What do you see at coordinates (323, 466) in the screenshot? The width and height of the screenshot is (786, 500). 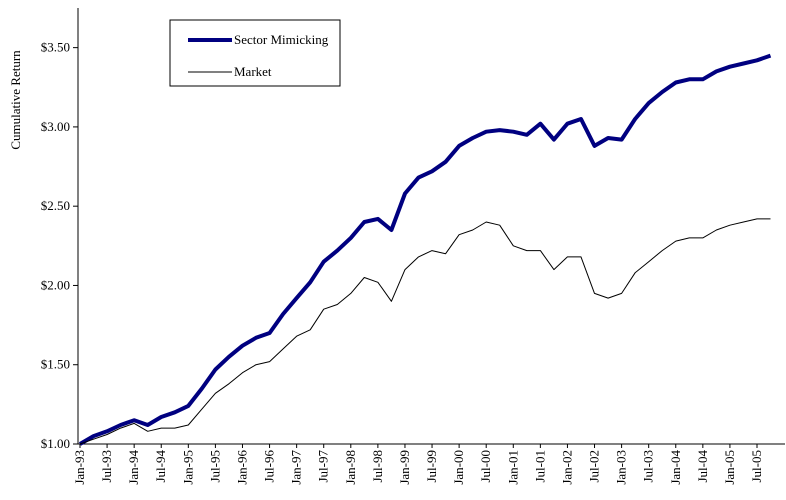 I see `x-tick-label: Jul-97` at bounding box center [323, 466].